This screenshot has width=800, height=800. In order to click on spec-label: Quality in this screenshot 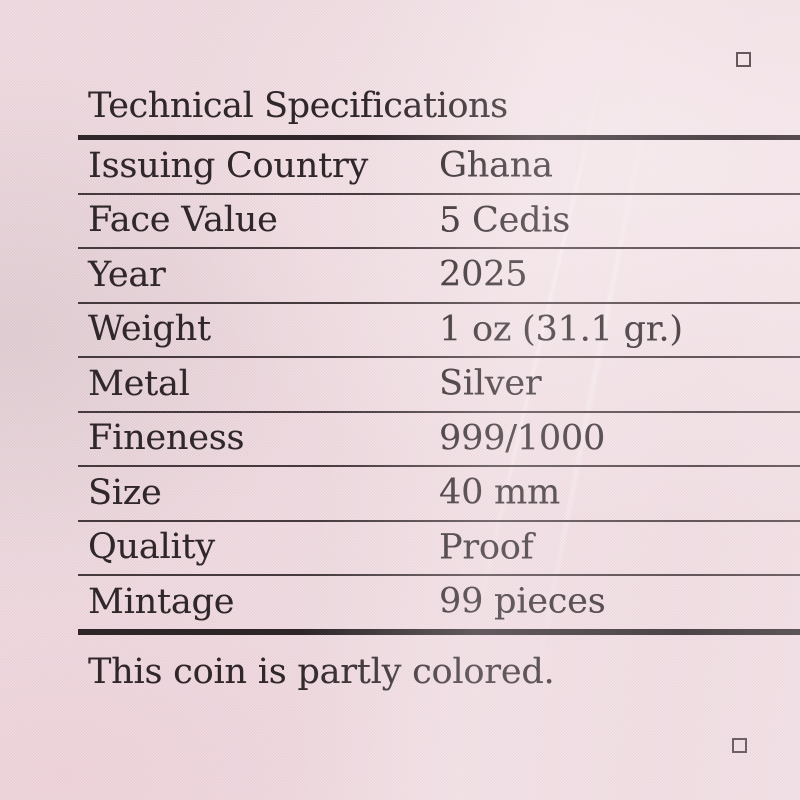, I will do `click(151, 547)`.